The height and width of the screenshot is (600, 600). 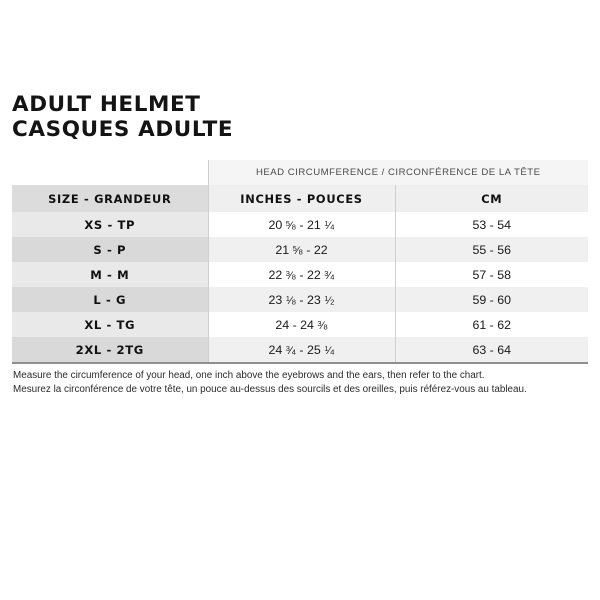 I want to click on table-row: L - G 23 1⁄8 - 23 1⁄2 59 - 60, so click(x=300, y=299).